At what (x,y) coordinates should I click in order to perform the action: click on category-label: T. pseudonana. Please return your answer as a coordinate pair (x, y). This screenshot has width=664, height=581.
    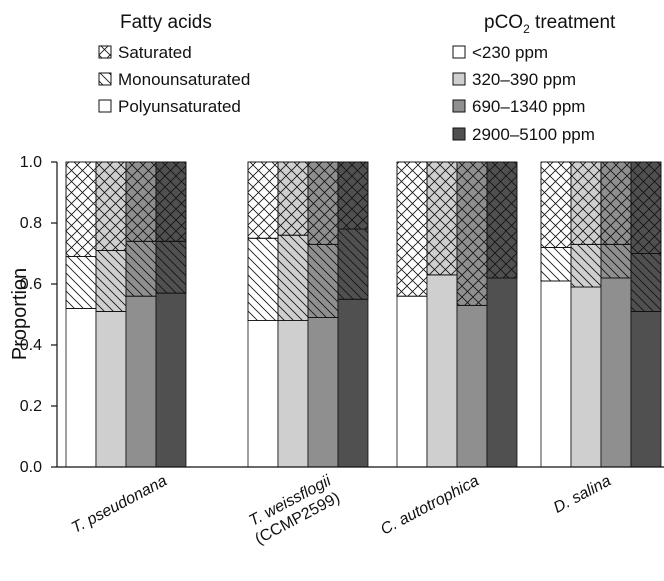
    Looking at the image, I should click on (119, 504).